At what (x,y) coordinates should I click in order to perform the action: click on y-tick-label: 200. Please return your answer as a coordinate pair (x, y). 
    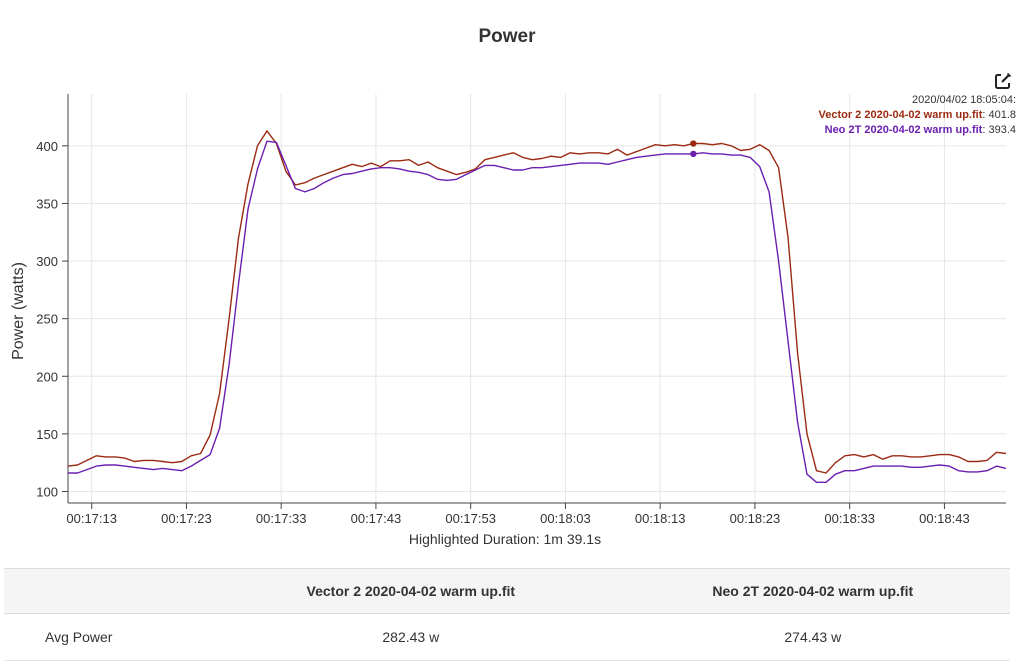
    Looking at the image, I should click on (47, 376).